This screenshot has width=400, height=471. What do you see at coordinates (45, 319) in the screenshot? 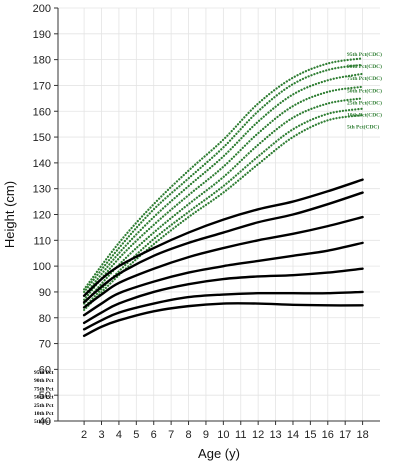
I see `y-tick-label: 80` at bounding box center [45, 319].